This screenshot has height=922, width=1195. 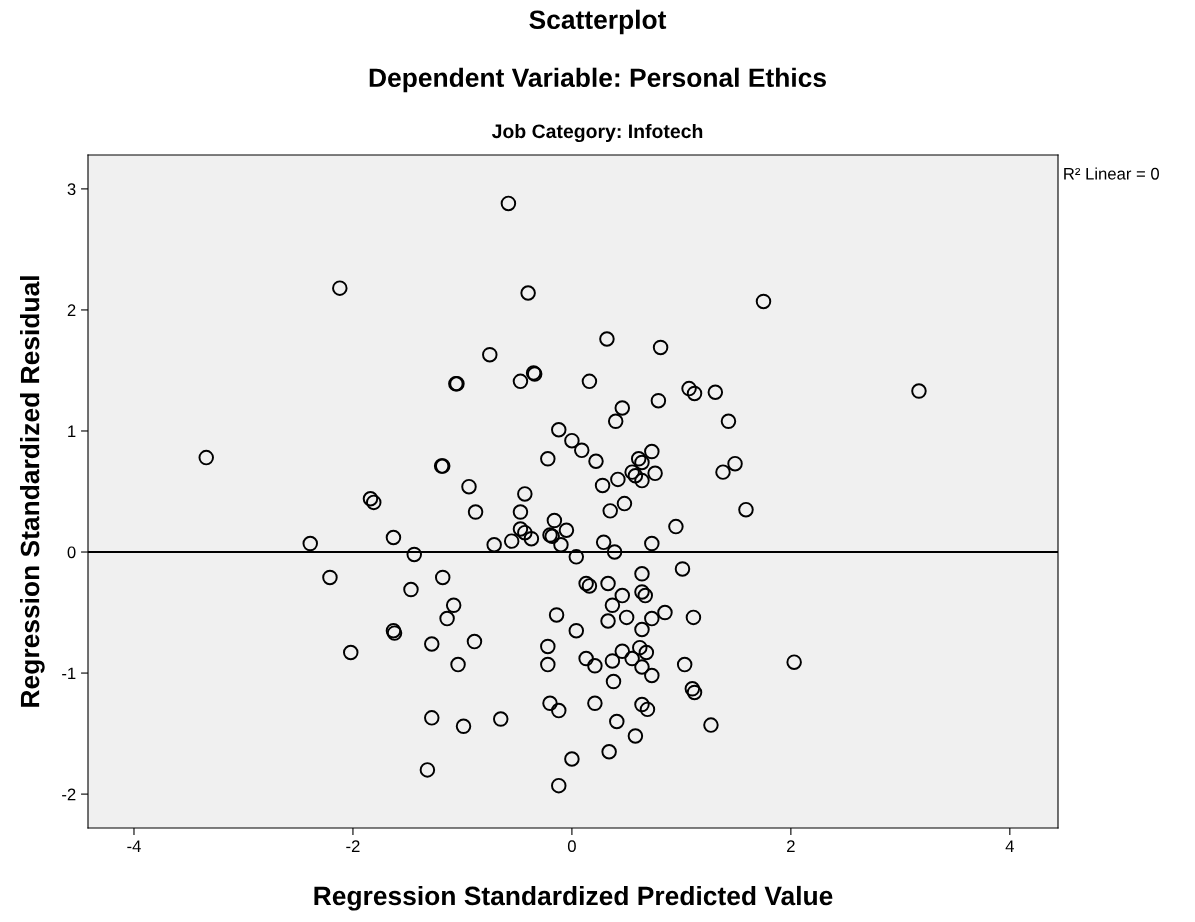 I want to click on y-tick-label: -2, so click(x=69, y=794).